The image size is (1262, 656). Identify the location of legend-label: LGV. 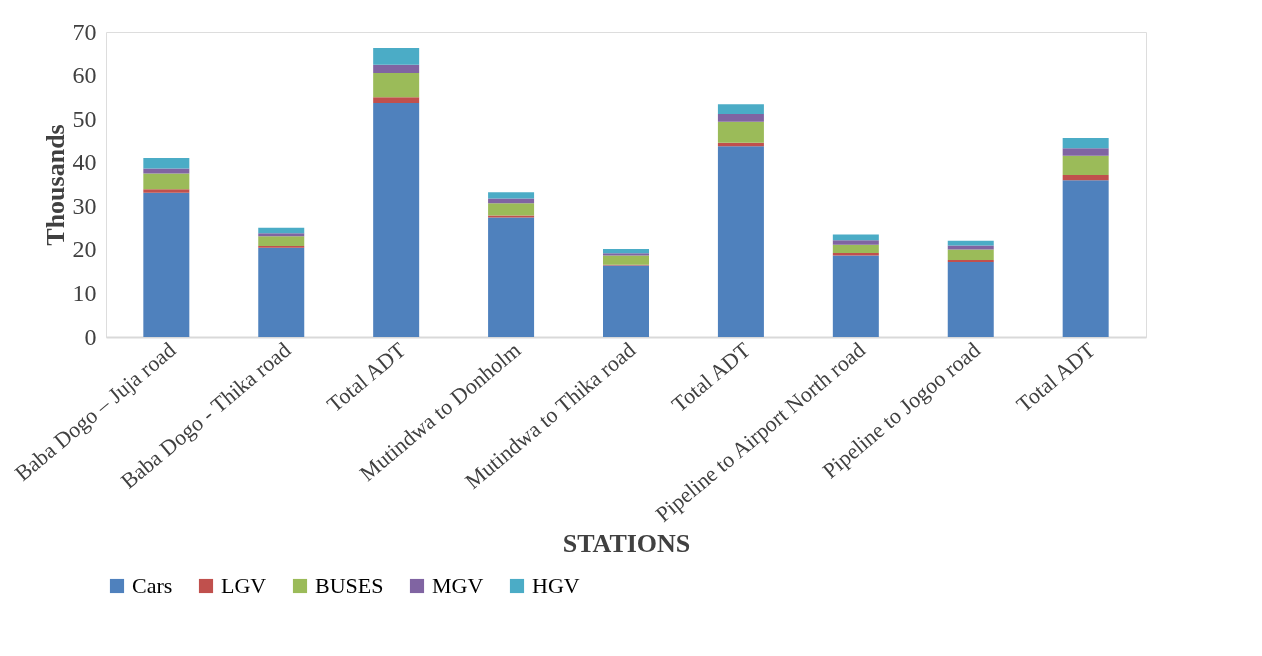
(244, 585).